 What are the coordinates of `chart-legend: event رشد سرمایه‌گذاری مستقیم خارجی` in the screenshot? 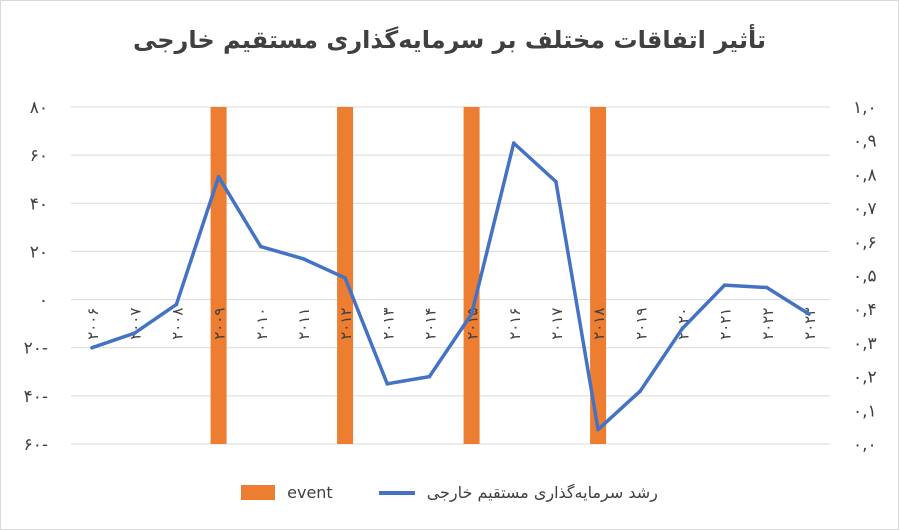 It's located at (449, 492).